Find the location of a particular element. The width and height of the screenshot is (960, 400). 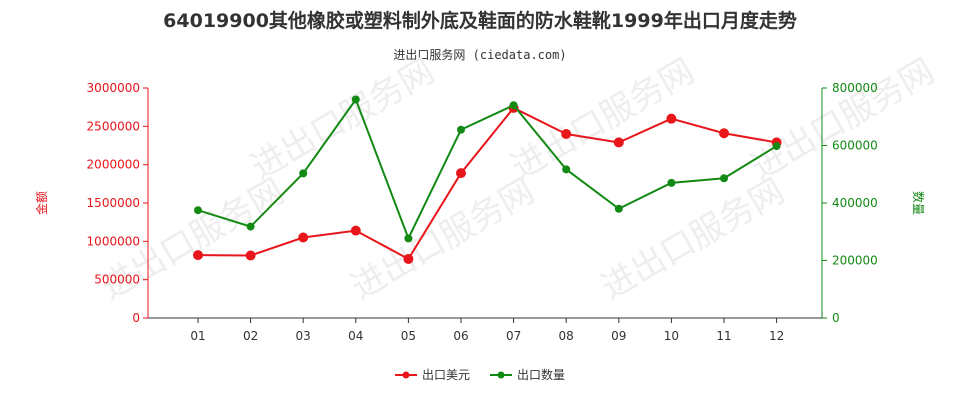

x-tick-label: 11 is located at coordinates (723, 336).